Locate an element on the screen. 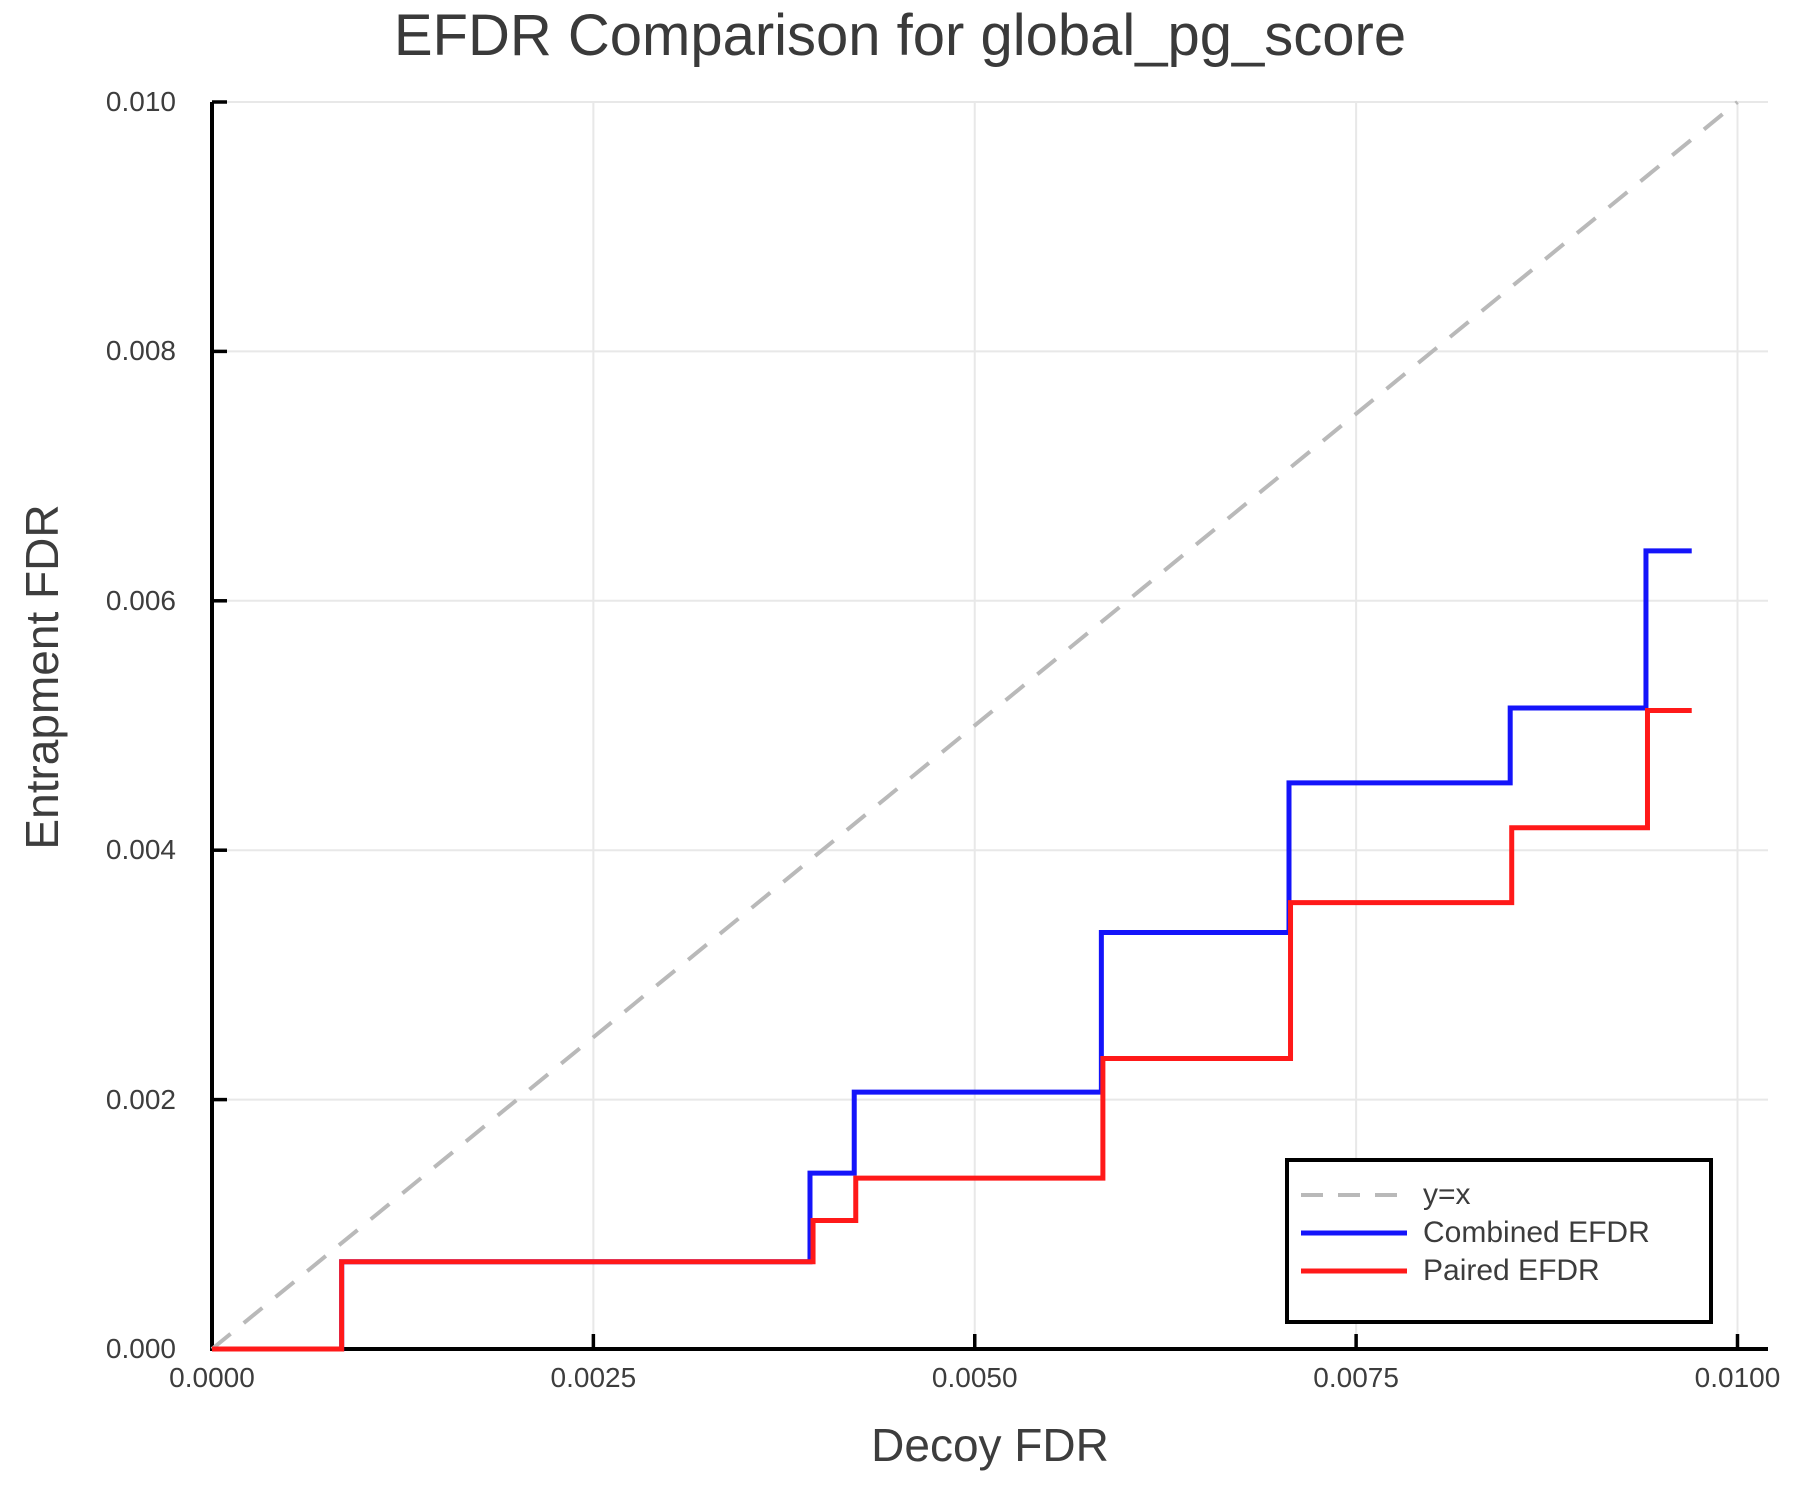 Image resolution: width=1800 pixels, height=1500 pixels. legend-item: Paired EFDR is located at coordinates (1499, 1271).